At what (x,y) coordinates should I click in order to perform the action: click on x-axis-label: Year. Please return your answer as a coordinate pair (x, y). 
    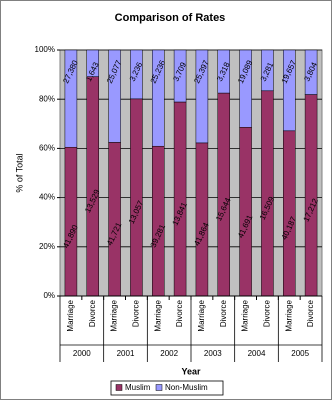
    Looking at the image, I should click on (191, 371).